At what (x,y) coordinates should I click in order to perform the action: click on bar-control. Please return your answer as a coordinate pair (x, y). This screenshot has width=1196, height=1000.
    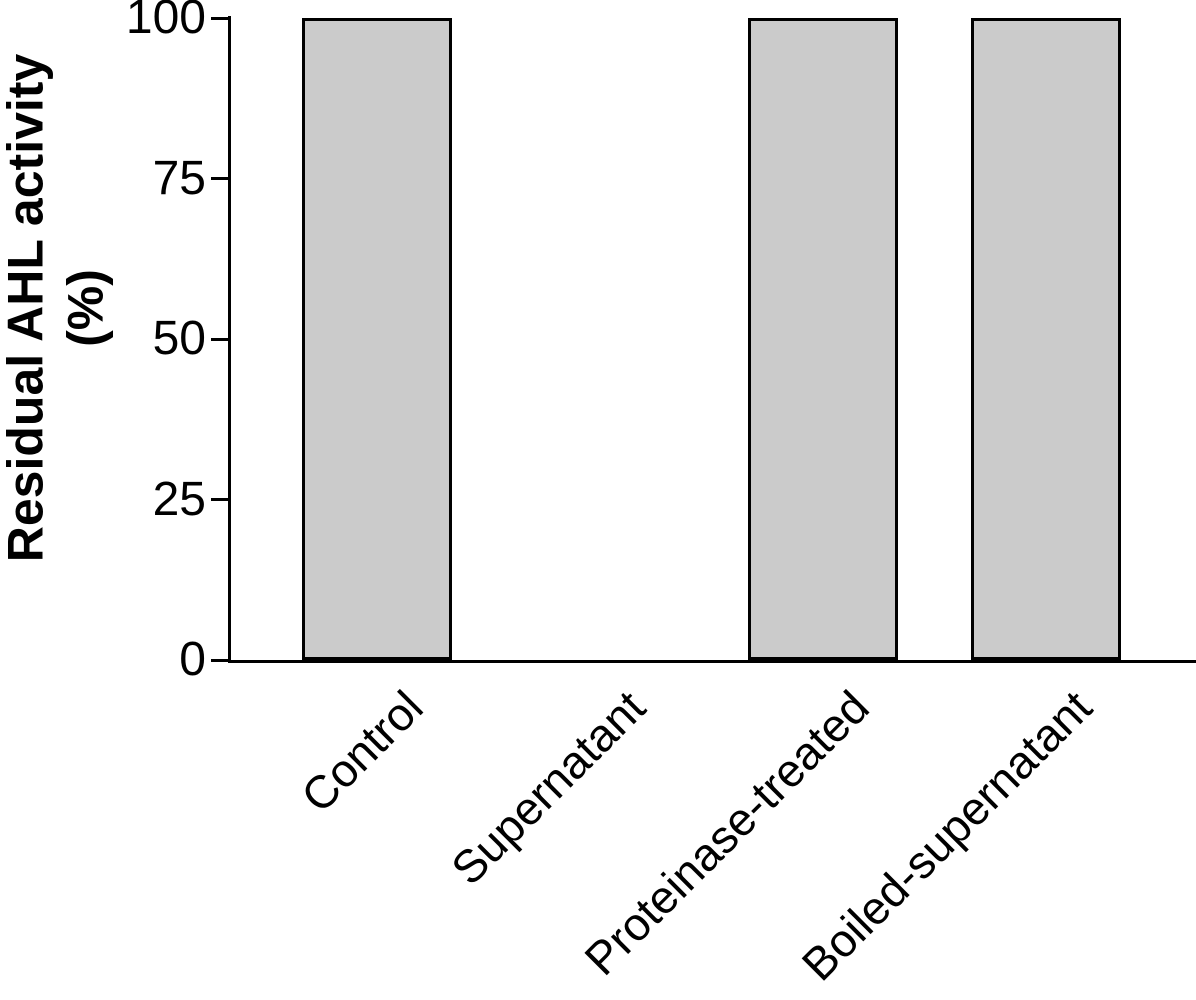
    Looking at the image, I should click on (377, 339).